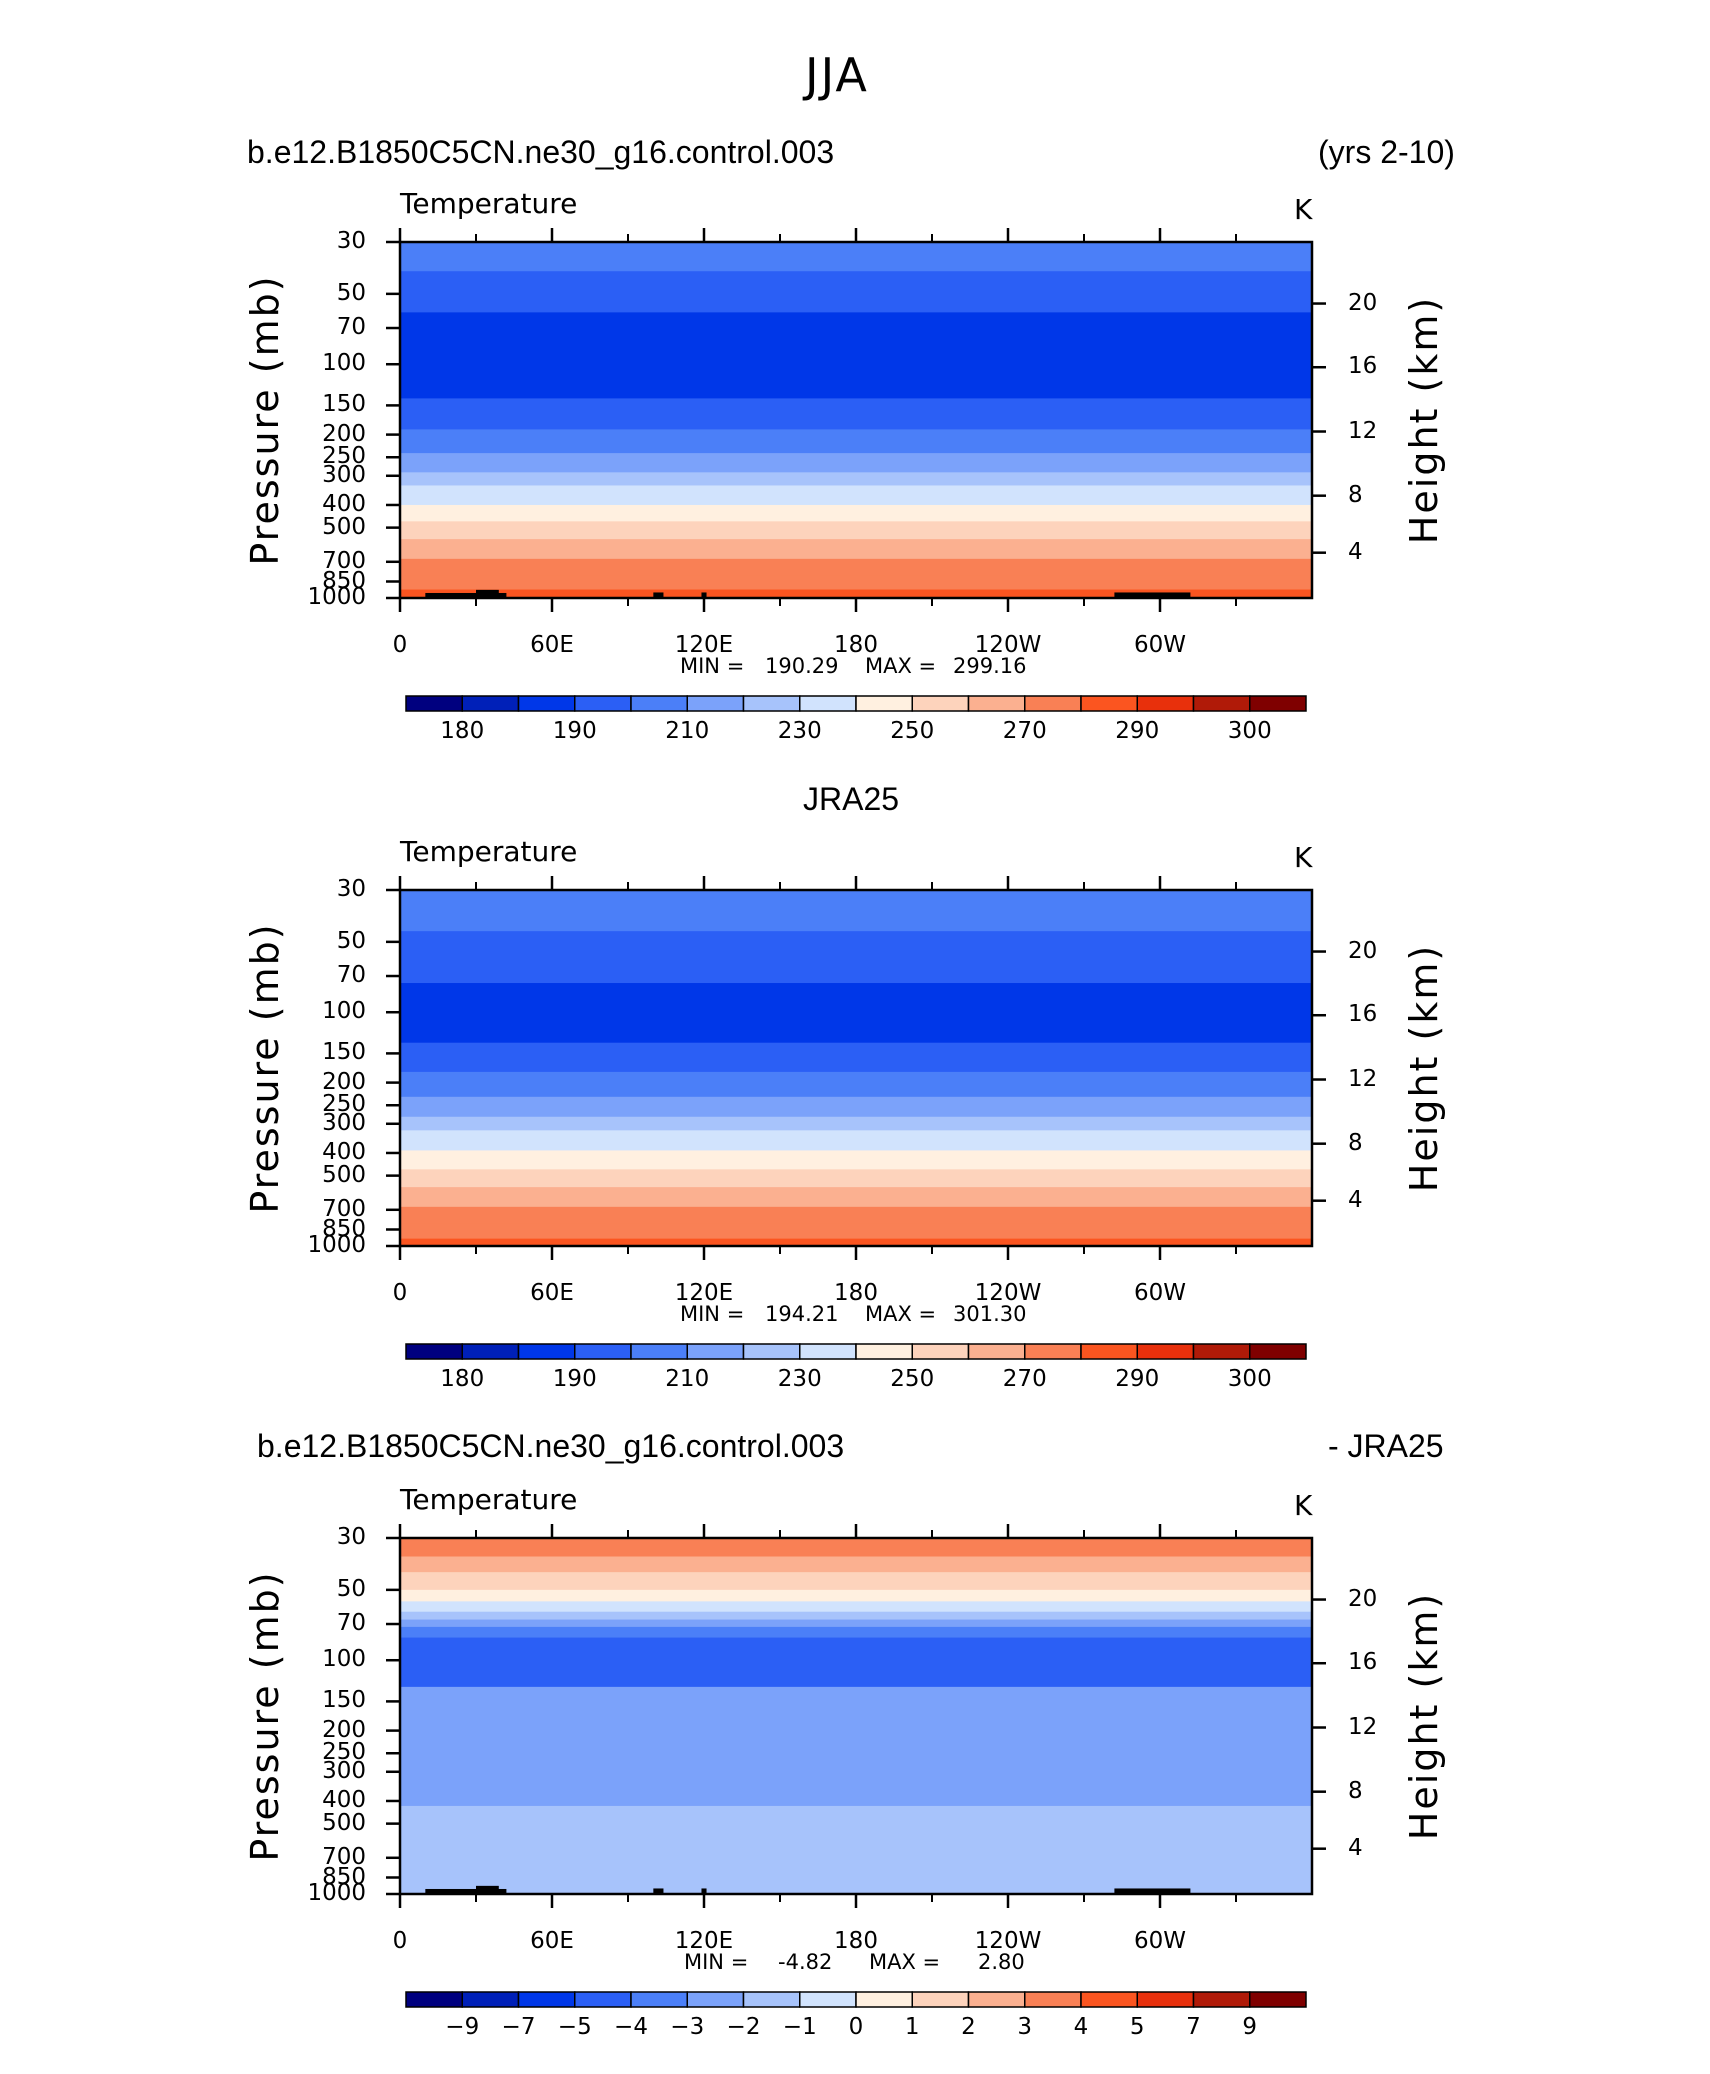 The width and height of the screenshot is (1710, 2074). I want to click on y-tick-label: 400, so click(344, 503).